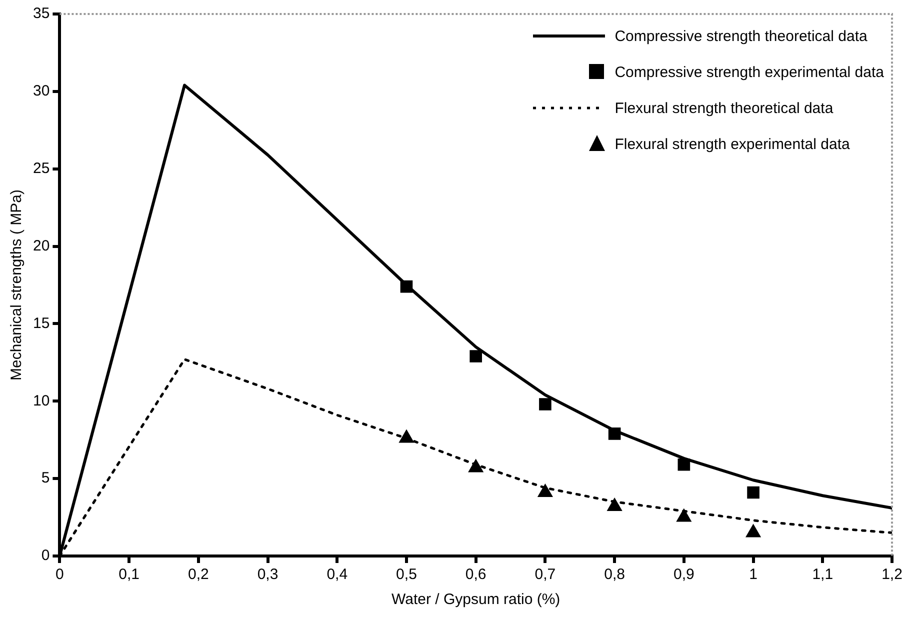 The height and width of the screenshot is (617, 906). Describe the element at coordinates (41, 91) in the screenshot. I see `y-tick-label: 30` at that location.